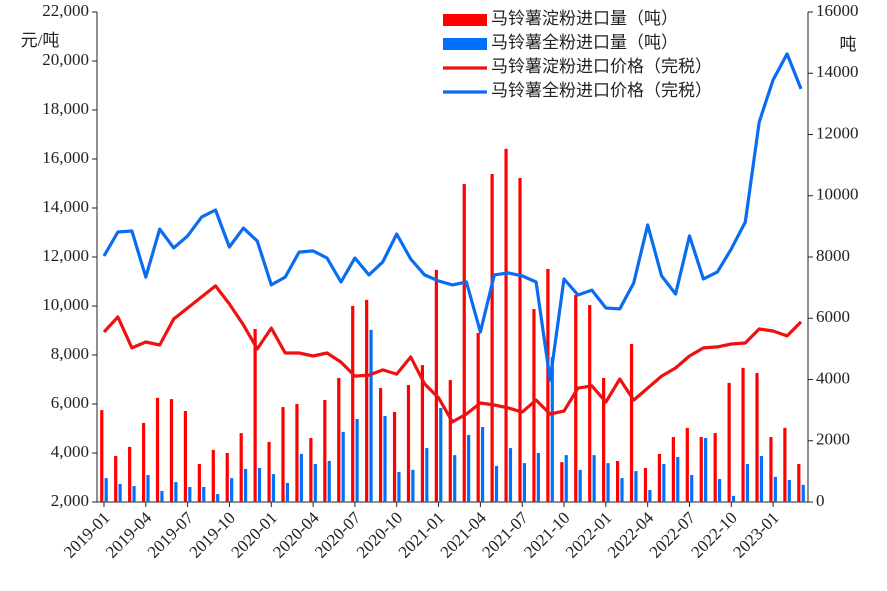  I want to click on legend-label: 马铃薯全粉进口量（吨）, so click(584, 42).